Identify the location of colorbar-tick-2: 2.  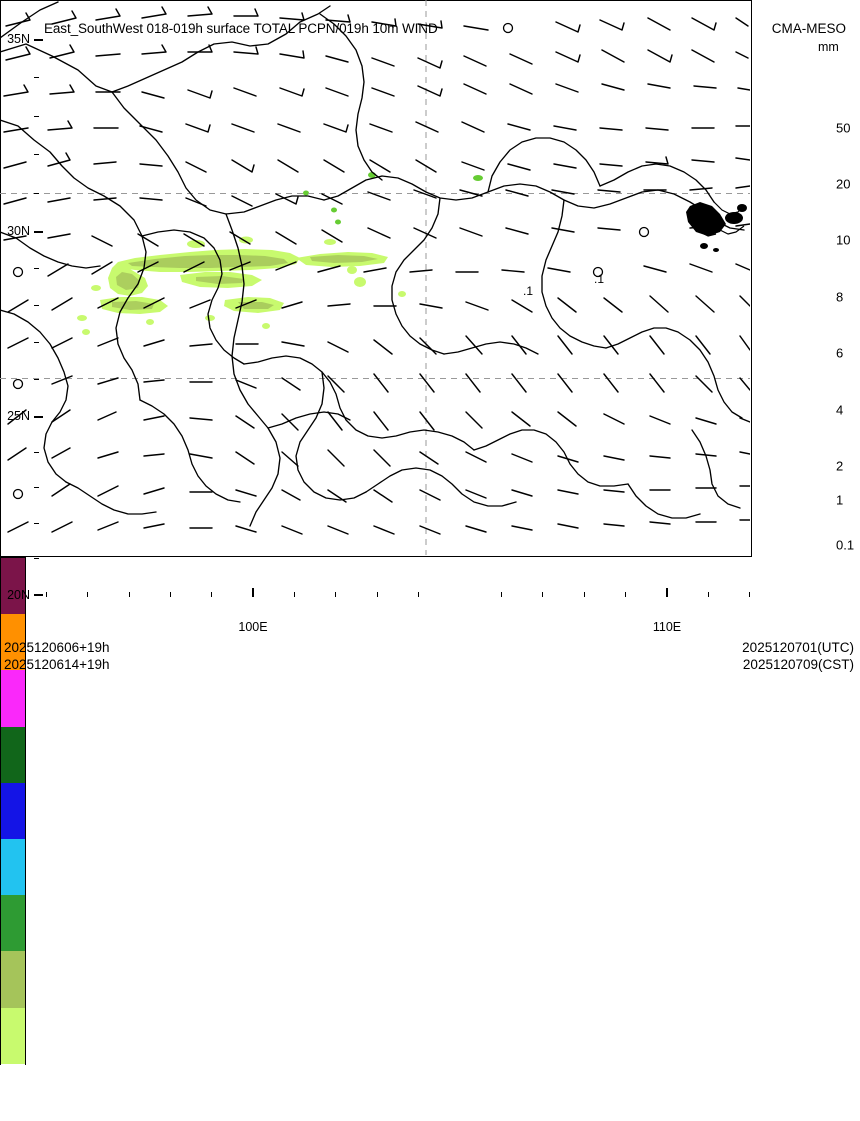
(840, 466).